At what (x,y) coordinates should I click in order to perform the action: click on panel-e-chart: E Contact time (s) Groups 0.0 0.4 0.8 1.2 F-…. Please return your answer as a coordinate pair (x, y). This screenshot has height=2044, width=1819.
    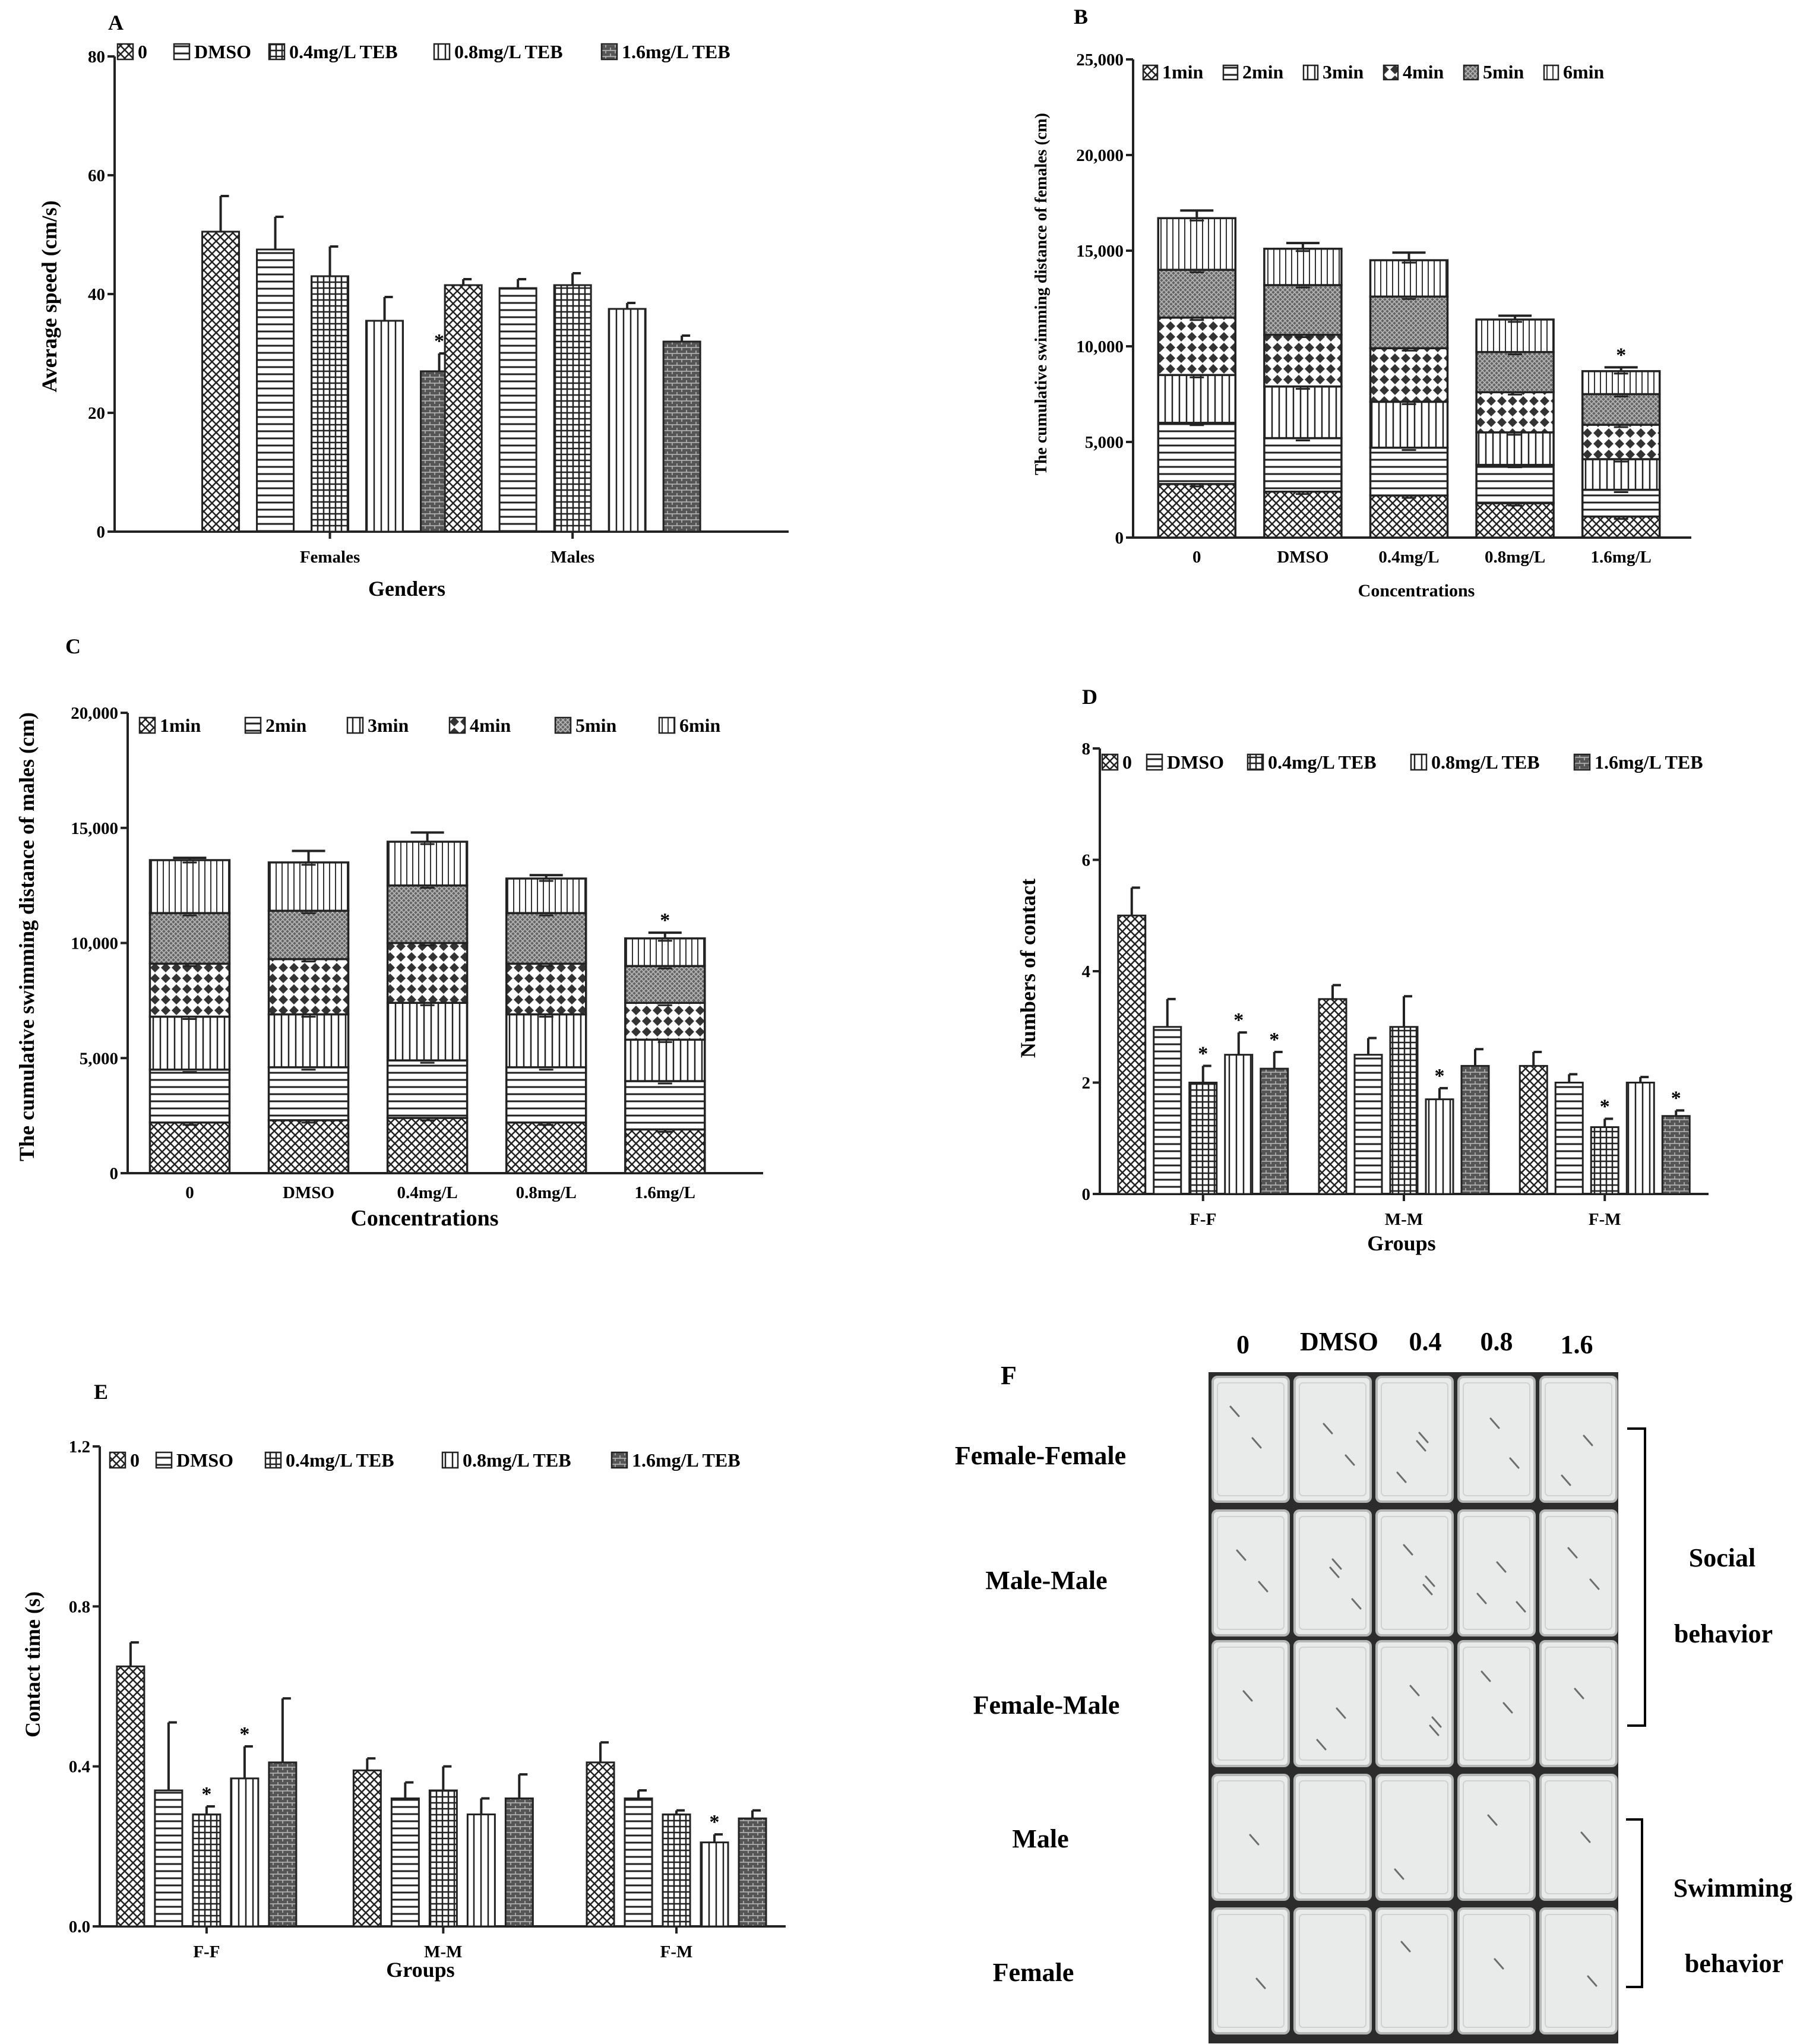
    Looking at the image, I should click on (403, 1681).